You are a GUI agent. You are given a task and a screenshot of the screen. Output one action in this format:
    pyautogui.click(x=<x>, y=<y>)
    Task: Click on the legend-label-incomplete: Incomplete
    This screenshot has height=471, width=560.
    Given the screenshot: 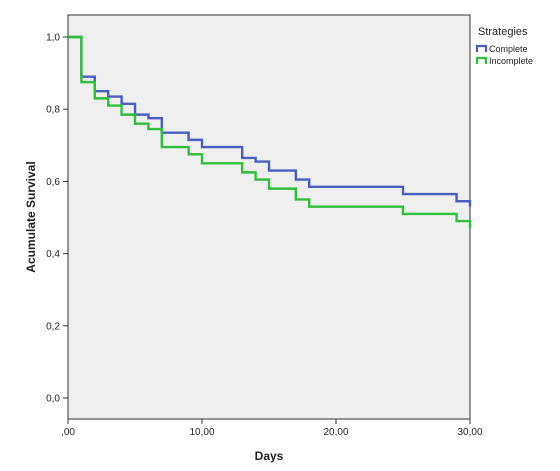 What is the action you would take?
    pyautogui.click(x=511, y=61)
    